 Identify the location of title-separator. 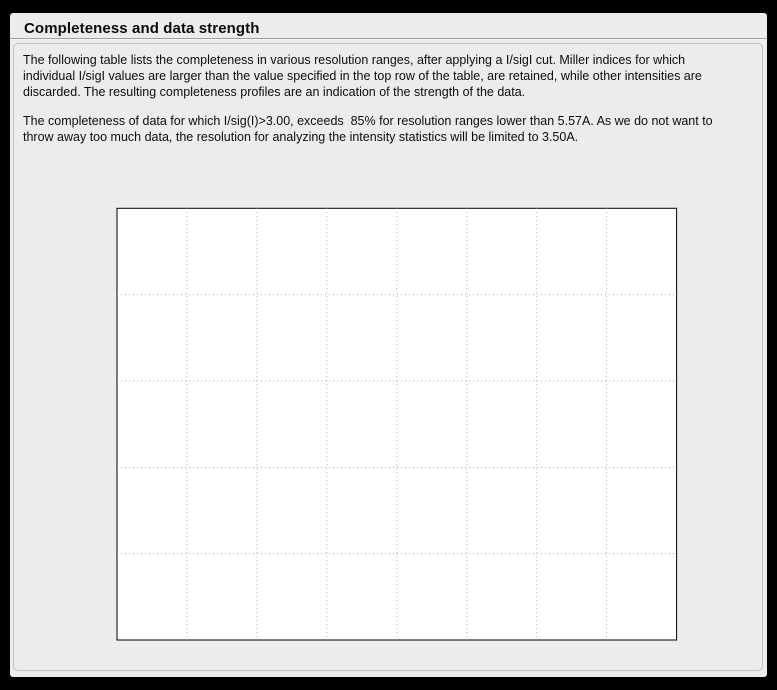
(388, 39).